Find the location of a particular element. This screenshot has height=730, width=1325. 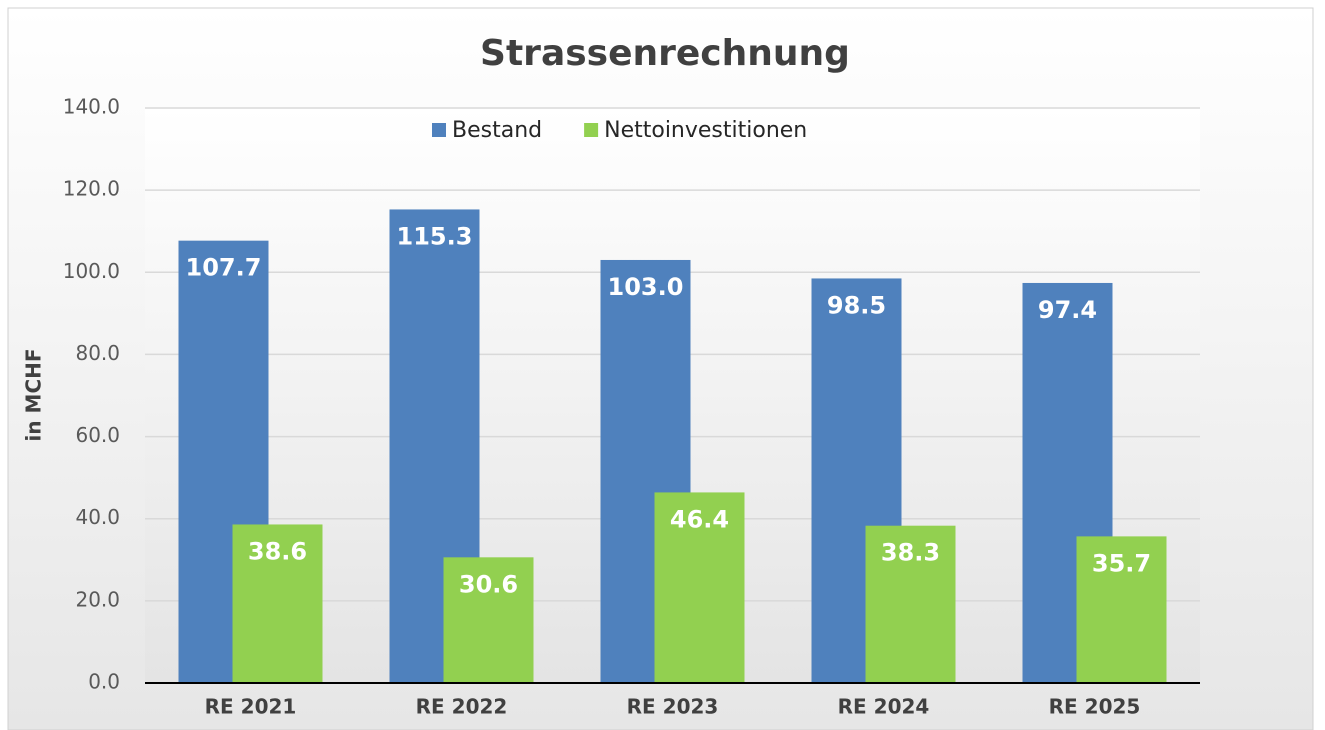

x-tick-label: RE 2023 is located at coordinates (673, 707).